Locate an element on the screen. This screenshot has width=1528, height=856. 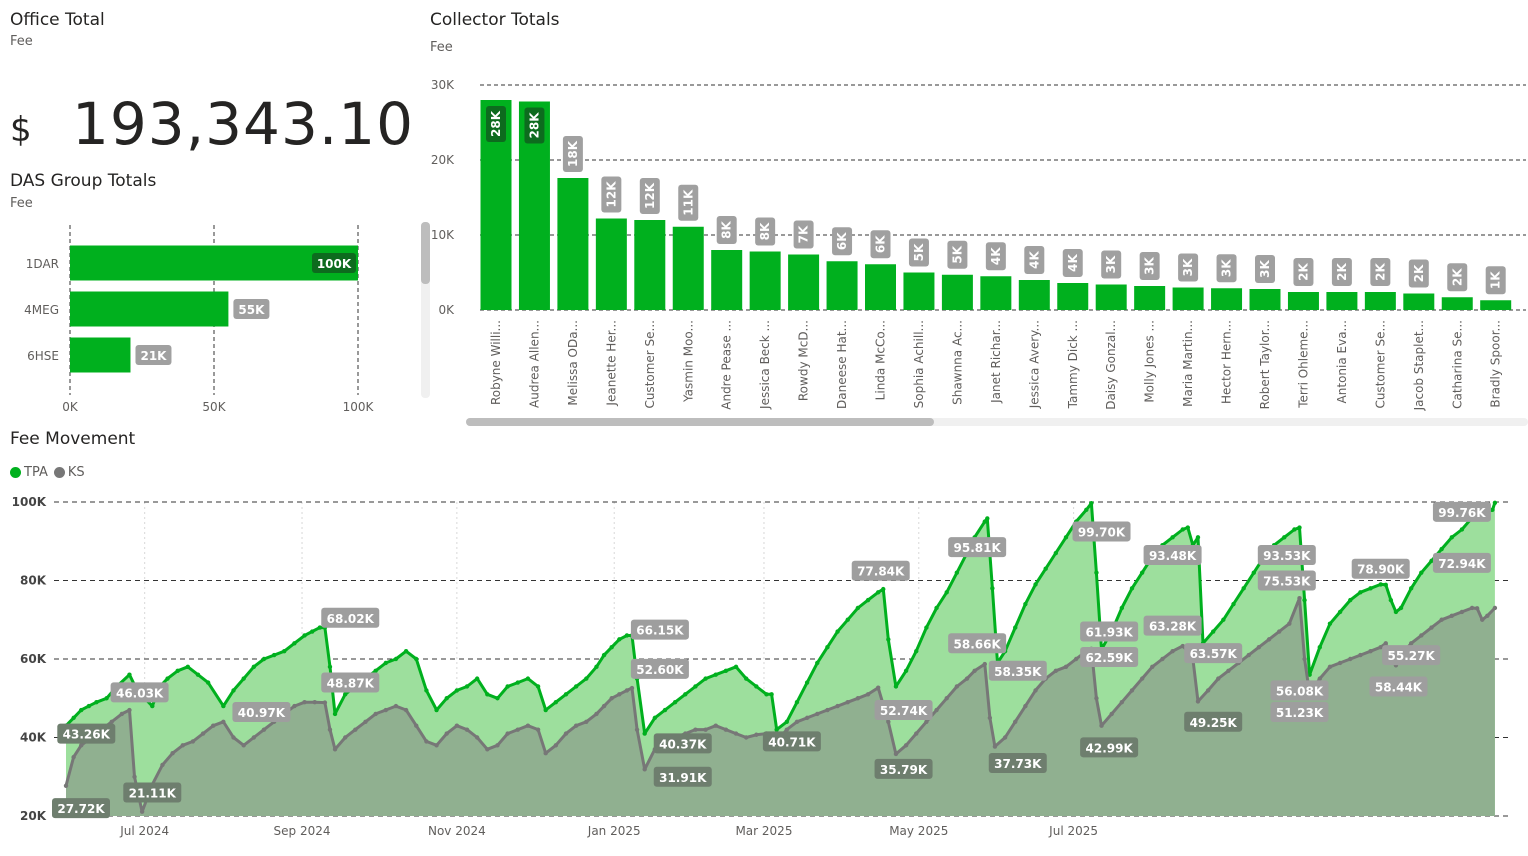
das-category-label: 4MEG is located at coordinates (41, 310).